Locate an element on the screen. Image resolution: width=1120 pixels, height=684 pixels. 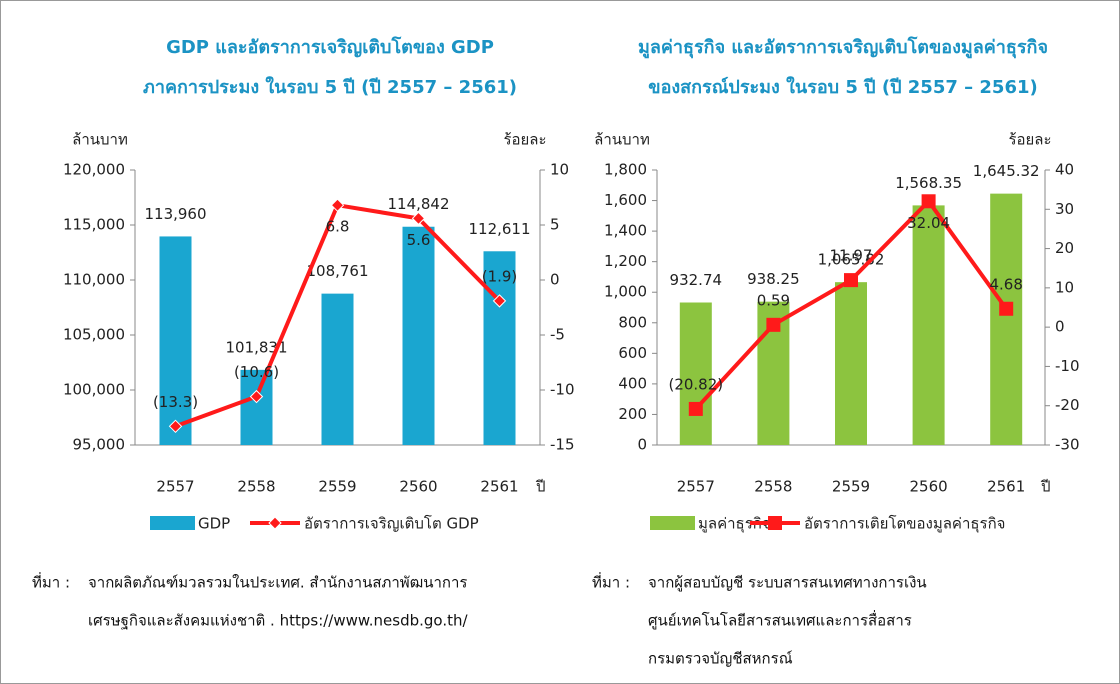
y2-tick-label: 40 is located at coordinates (1064, 170).